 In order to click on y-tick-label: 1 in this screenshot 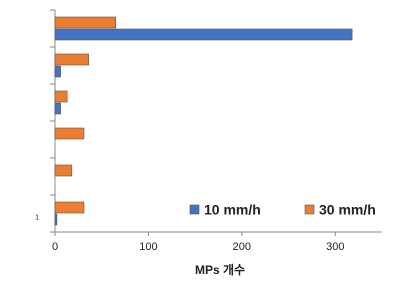, I will do `click(37, 217)`.